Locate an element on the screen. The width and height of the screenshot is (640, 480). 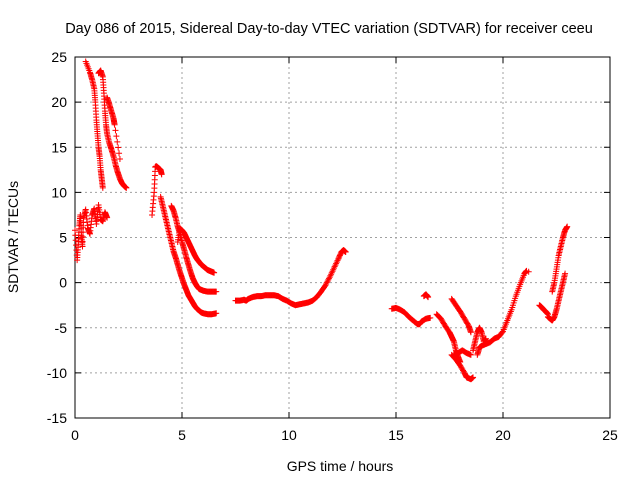
x-axis-label: GPS time / hours is located at coordinates (340, 466).